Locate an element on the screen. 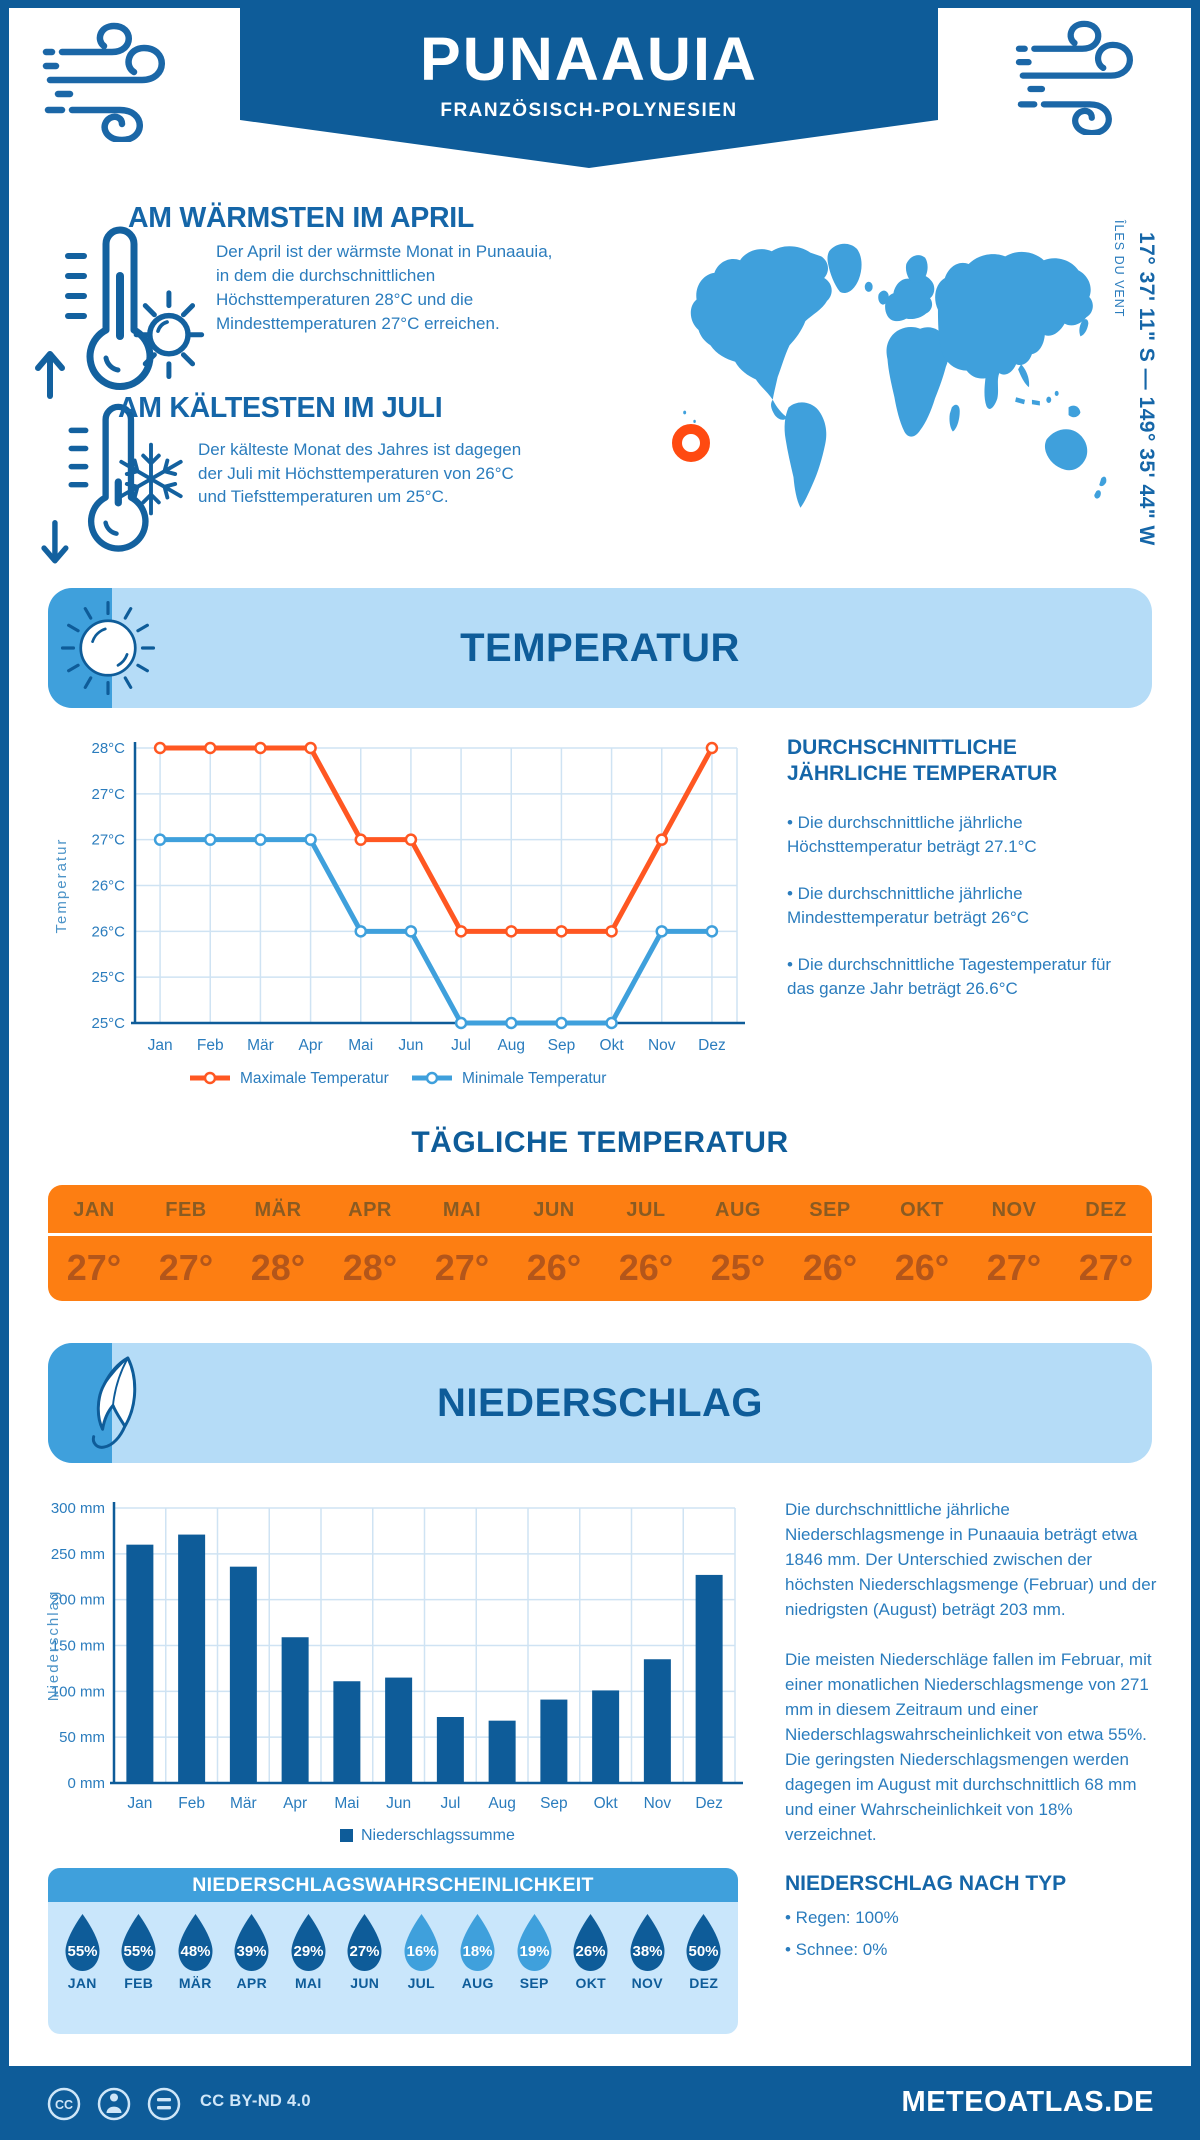 The width and height of the screenshot is (1200, 2140). temp-x-tick: Okt is located at coordinates (612, 1045).